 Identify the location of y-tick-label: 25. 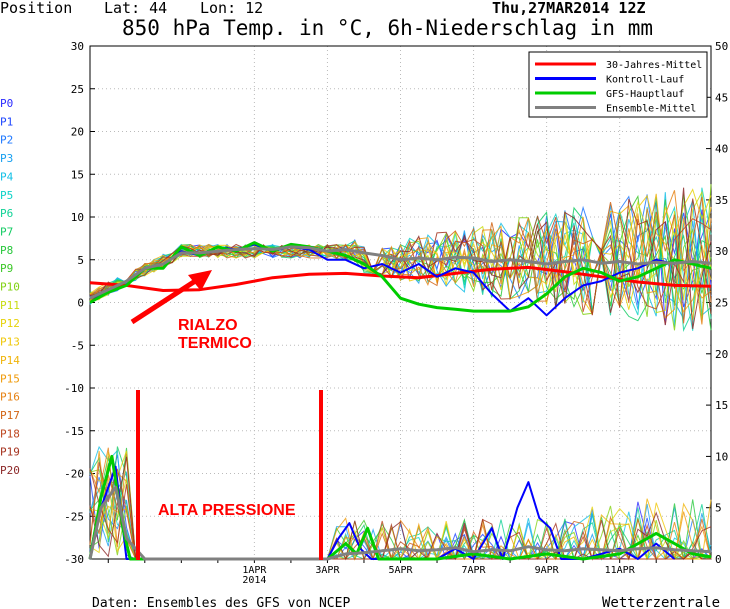
(77, 89).